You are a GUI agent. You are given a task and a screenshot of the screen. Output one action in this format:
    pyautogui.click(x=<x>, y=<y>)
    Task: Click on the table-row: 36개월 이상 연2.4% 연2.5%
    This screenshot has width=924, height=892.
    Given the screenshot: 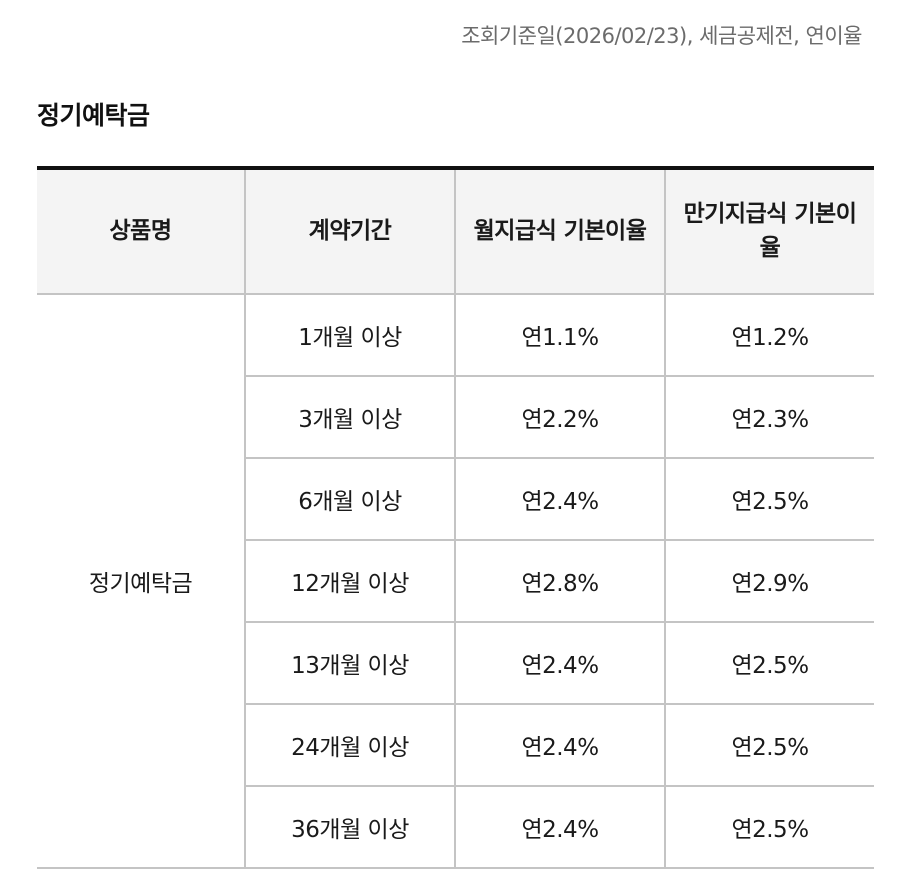 What is the action you would take?
    pyautogui.click(x=455, y=827)
    